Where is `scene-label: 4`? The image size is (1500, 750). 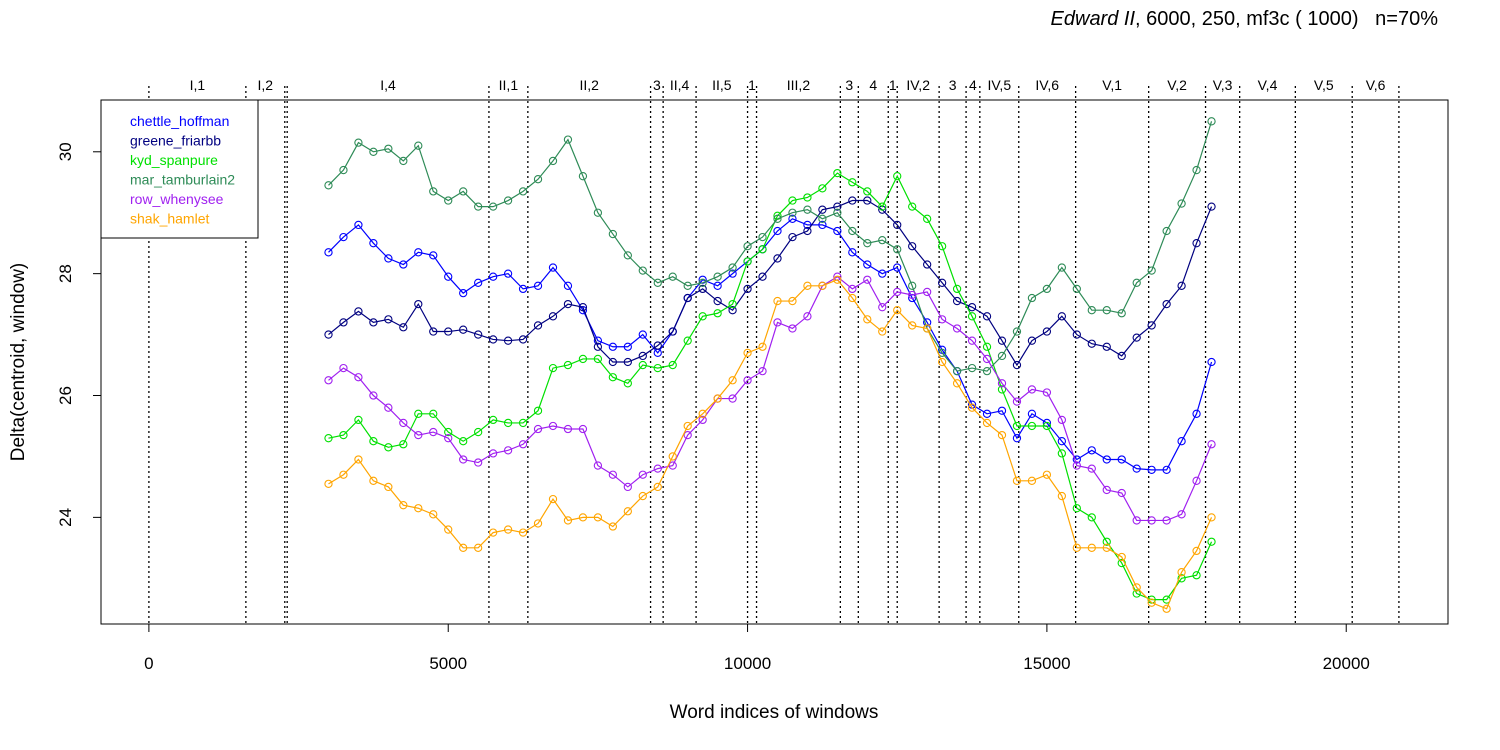 scene-label: 4 is located at coordinates (873, 85).